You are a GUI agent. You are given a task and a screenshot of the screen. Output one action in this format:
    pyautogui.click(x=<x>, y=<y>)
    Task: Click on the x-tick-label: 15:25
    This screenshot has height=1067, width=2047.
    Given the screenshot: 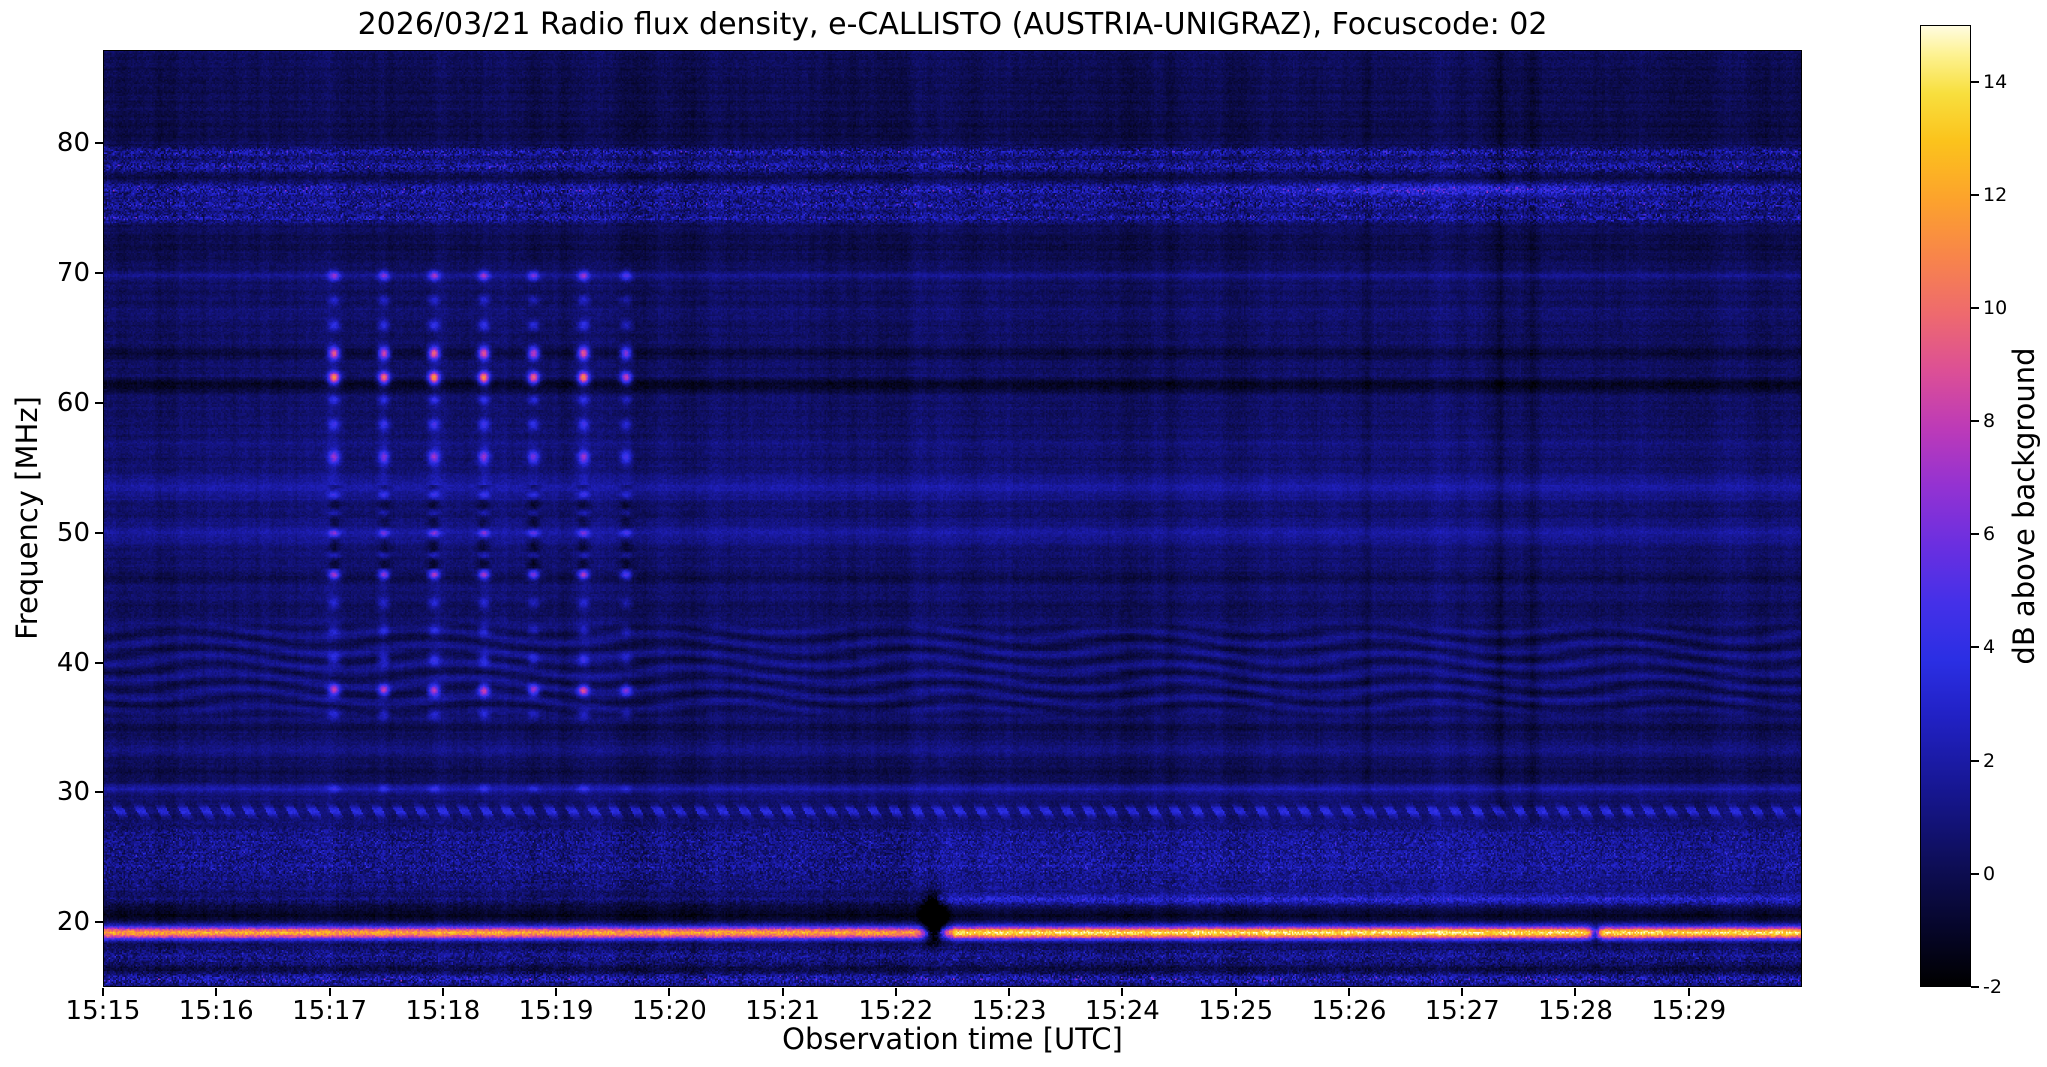 What is the action you would take?
    pyautogui.click(x=1236, y=1011)
    